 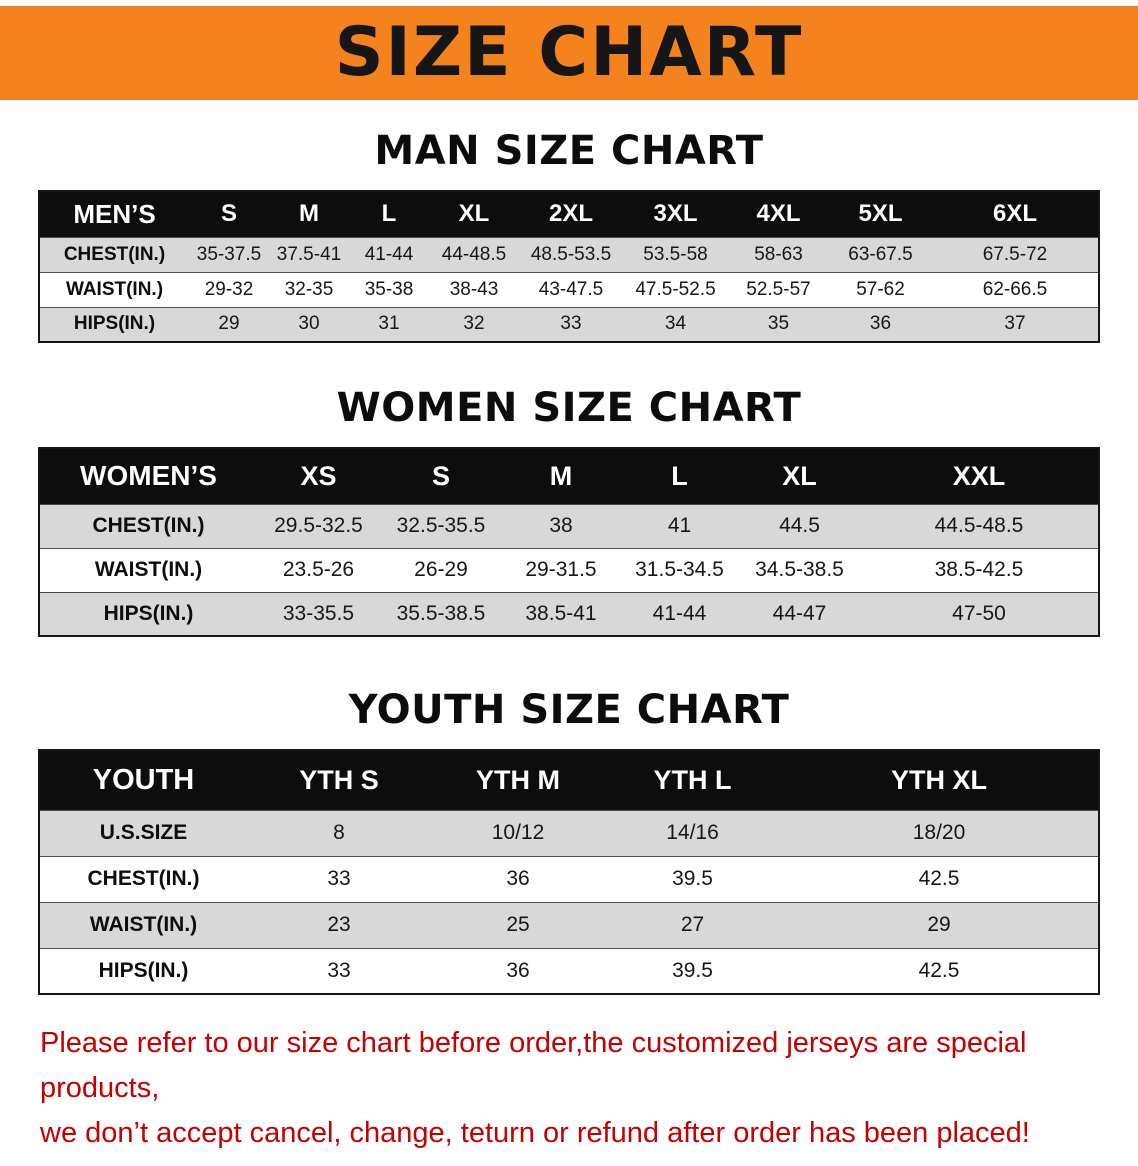 What do you see at coordinates (692, 832) in the screenshot?
I see `size-value: 14/16` at bounding box center [692, 832].